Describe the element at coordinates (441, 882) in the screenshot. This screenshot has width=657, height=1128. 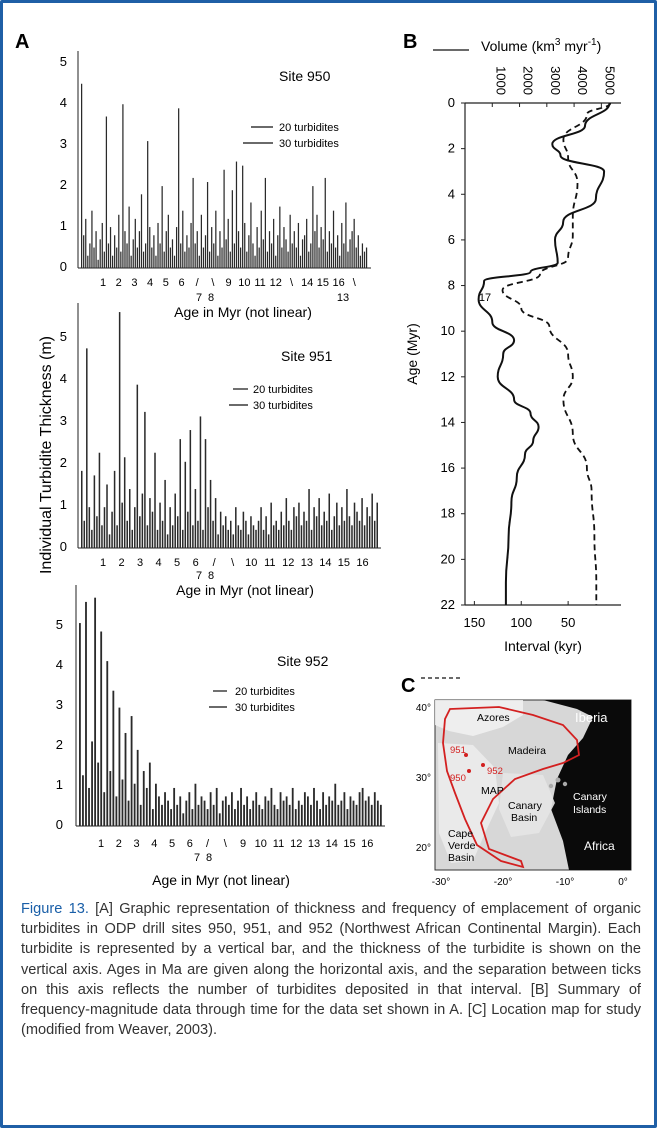
I see `lon-tick: -30°` at that location.